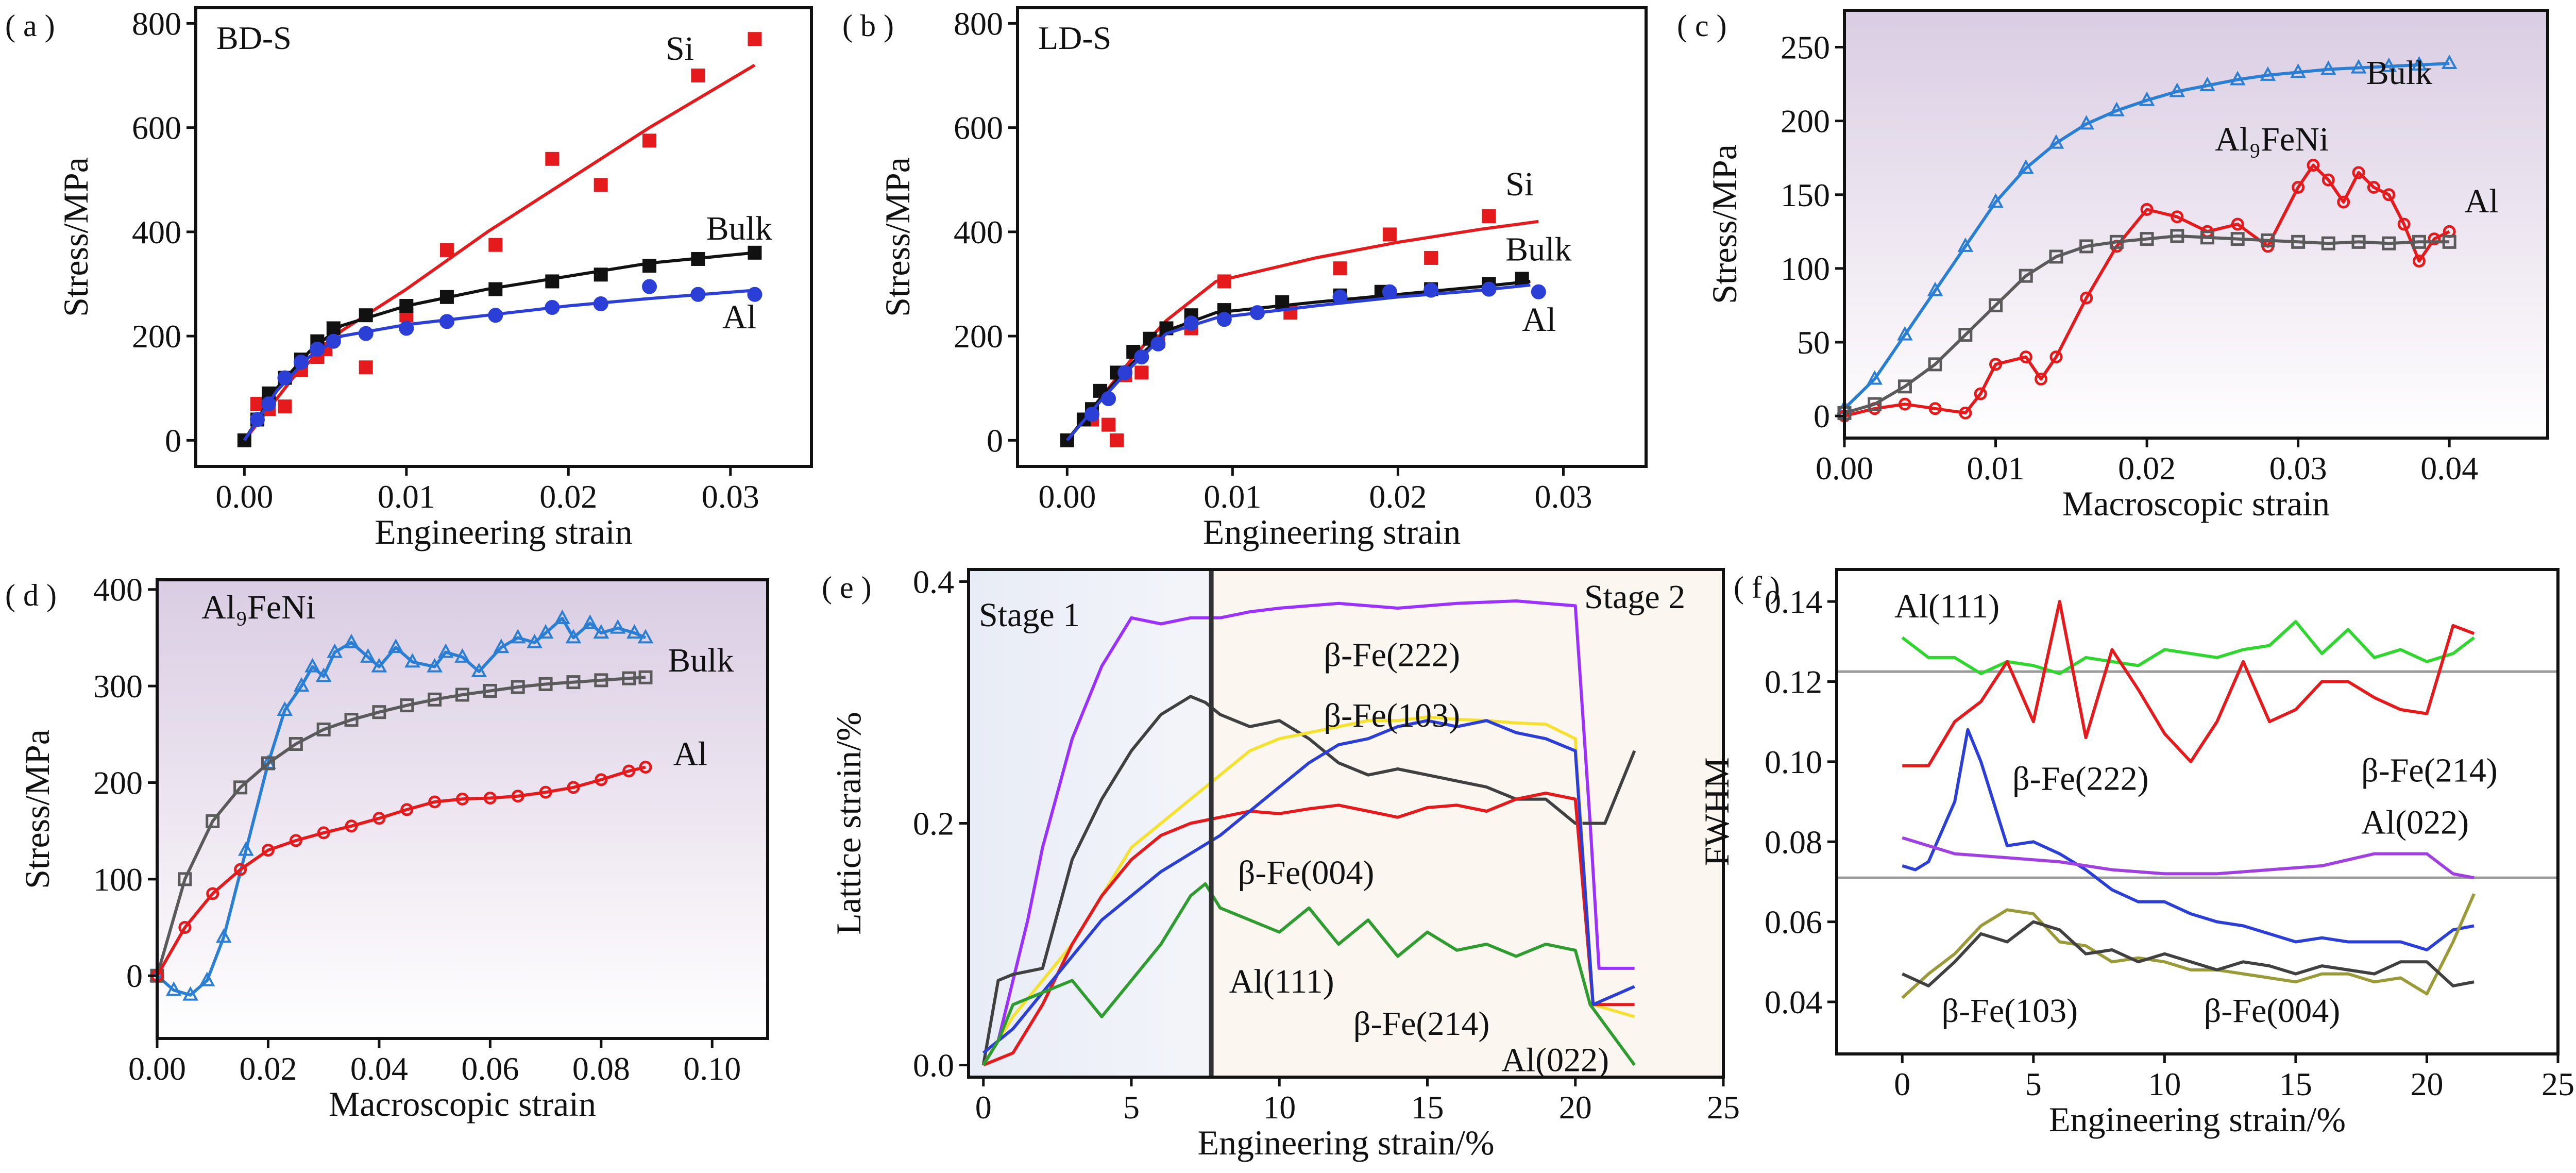 The width and height of the screenshot is (2576, 1173). Describe the element at coordinates (739, 317) in the screenshot. I see `series-a-2-label: Al` at that location.